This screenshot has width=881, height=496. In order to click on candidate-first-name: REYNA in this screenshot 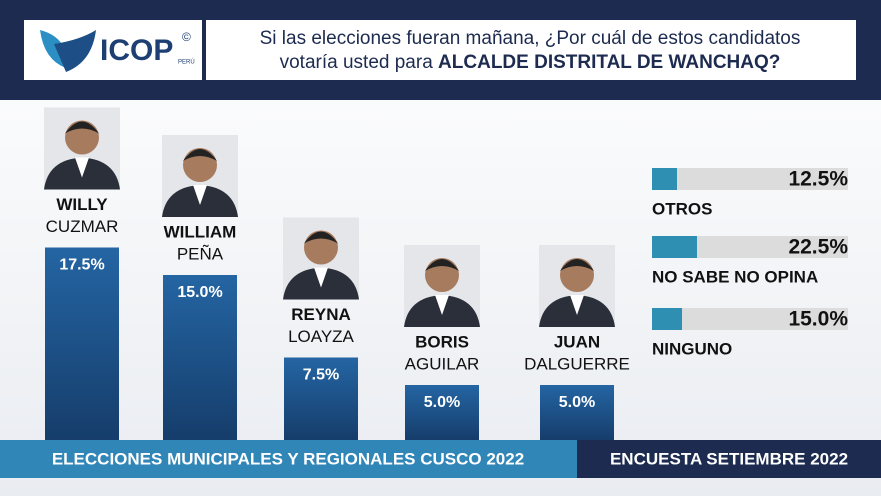, I will do `click(321, 314)`.